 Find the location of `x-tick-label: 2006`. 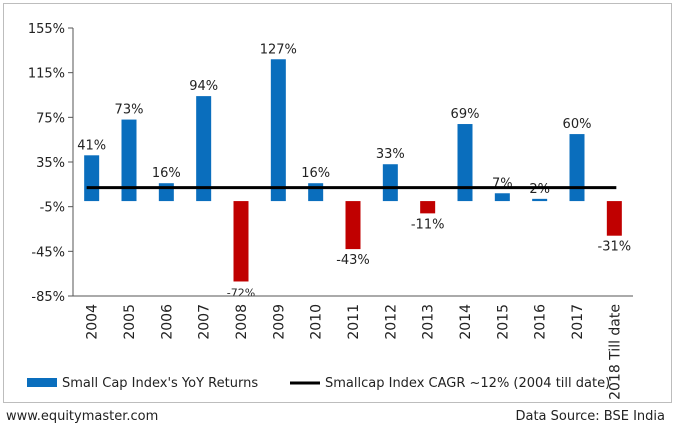

x-tick-label: 2006 is located at coordinates (167, 322).